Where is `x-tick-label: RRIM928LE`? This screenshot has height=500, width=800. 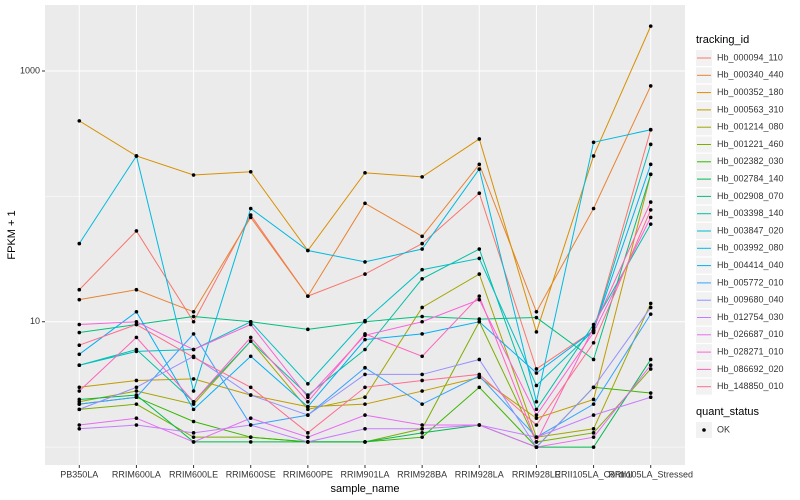 x-tick-label: RRIM928LE is located at coordinates (536, 474).